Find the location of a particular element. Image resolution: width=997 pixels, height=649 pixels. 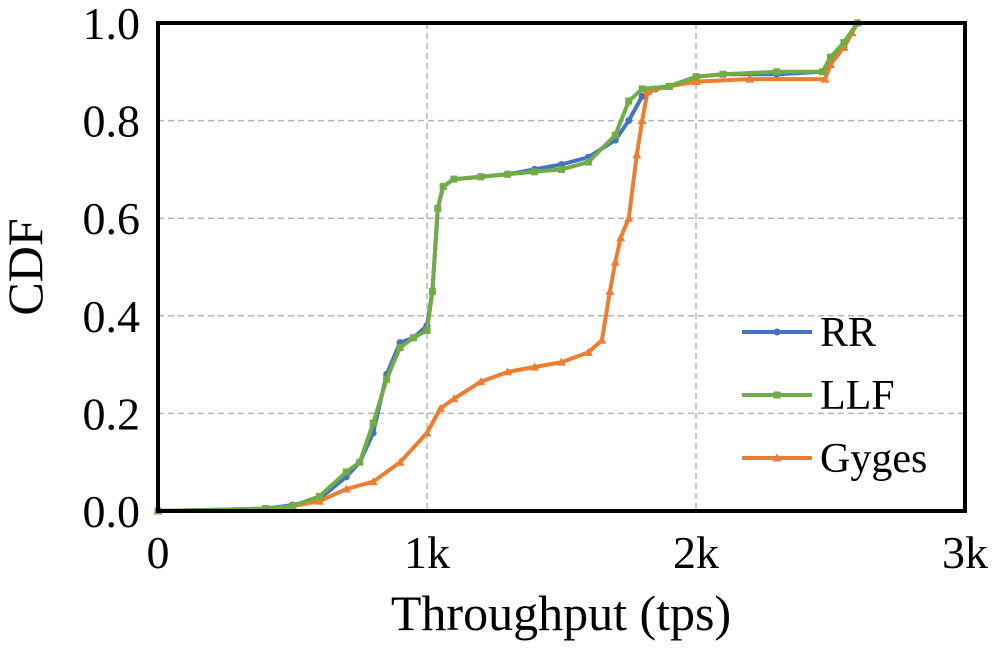

legend-label-rr: RR is located at coordinates (848, 333).